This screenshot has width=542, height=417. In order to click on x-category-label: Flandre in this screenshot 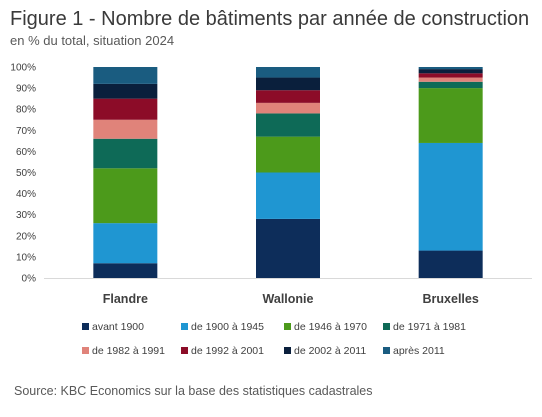, I will do `click(125, 299)`.